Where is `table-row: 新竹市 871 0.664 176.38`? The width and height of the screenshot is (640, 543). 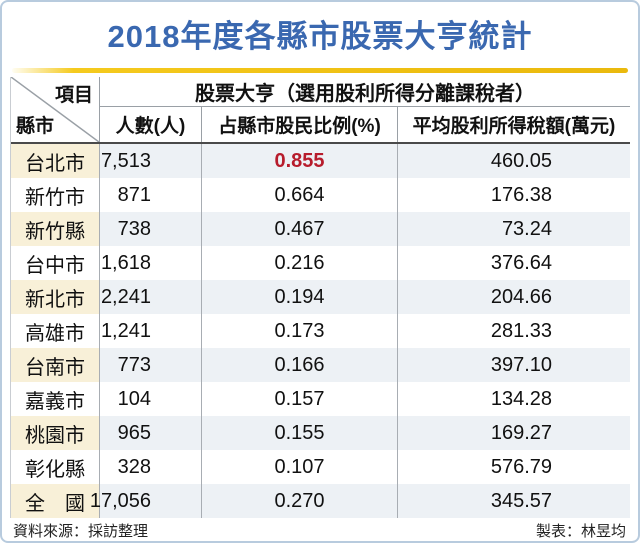
table-row: 新竹市 871 0.664 176.38 is located at coordinates (320, 195).